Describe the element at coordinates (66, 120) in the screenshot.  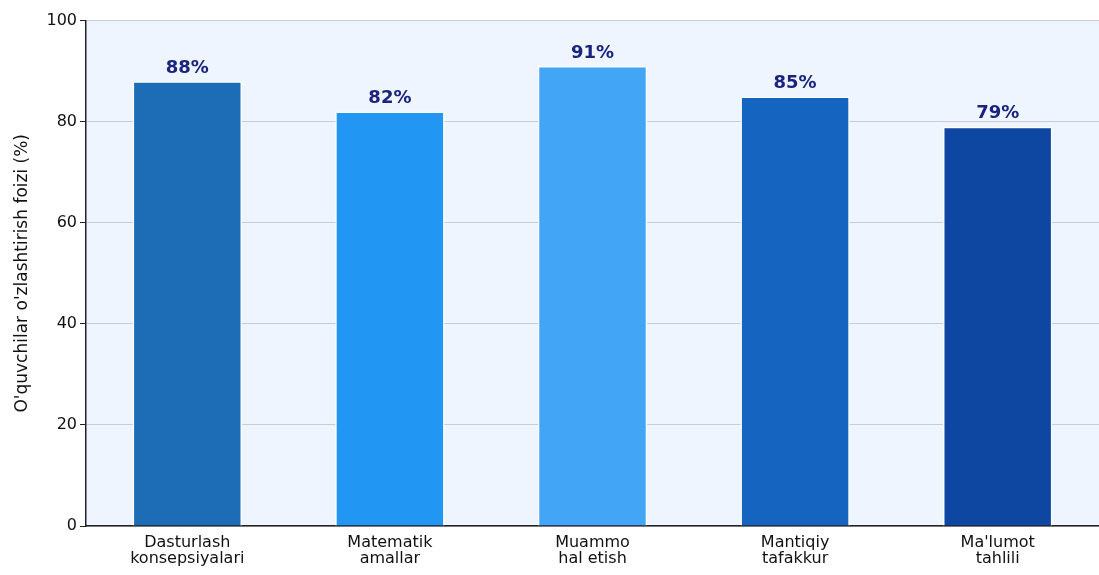
I see `y-tick-label: 80` at that location.